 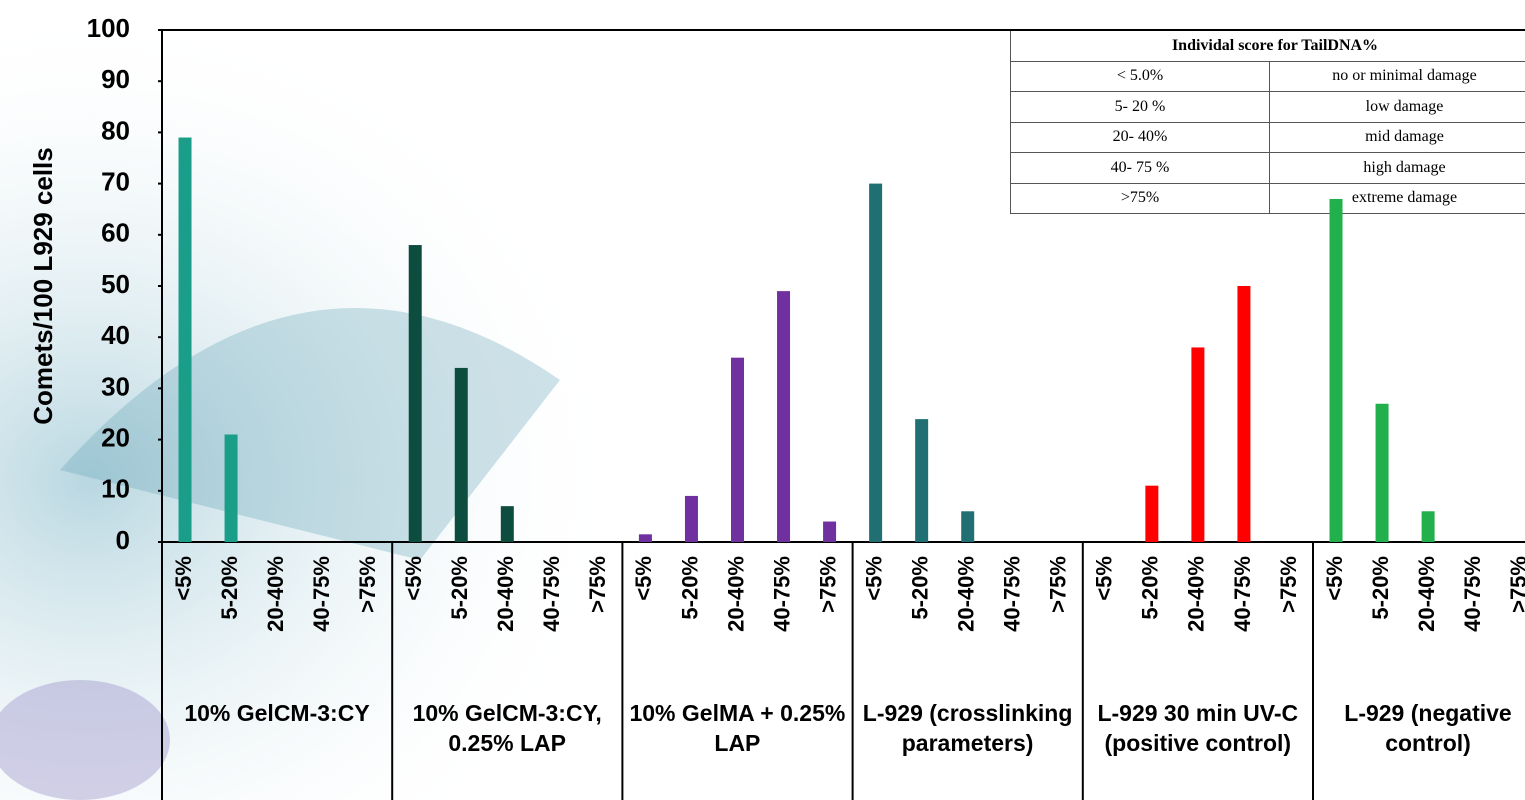 I want to click on y-tick-label: 10, so click(x=115, y=489).